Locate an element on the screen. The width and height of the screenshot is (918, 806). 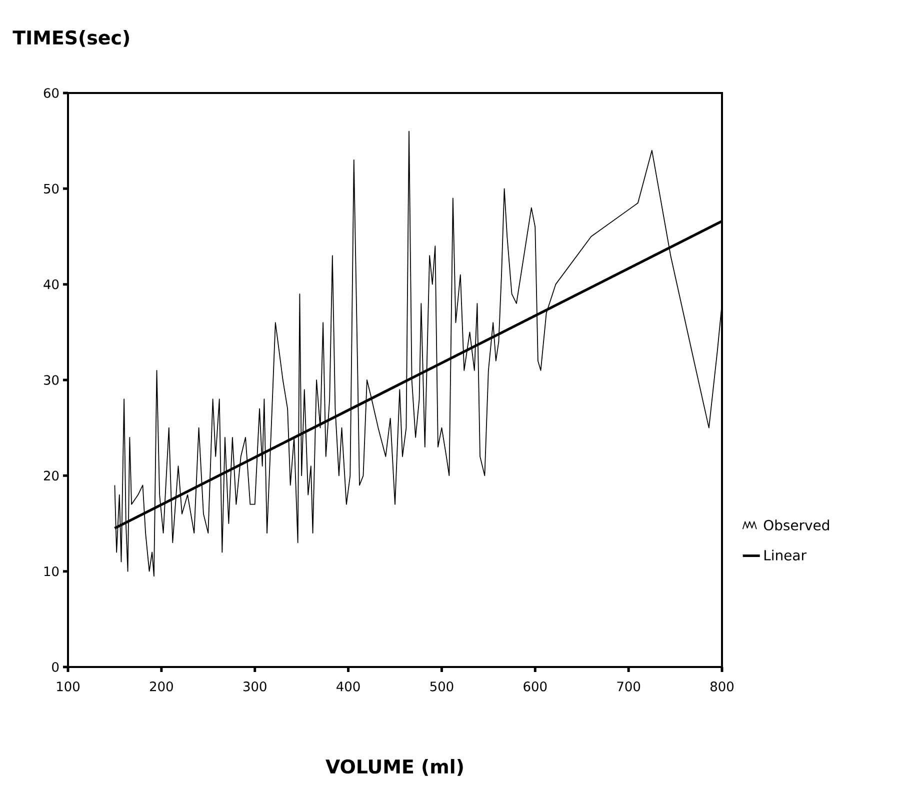
x-axis-title: VOLUME (ml) is located at coordinates (394, 767).